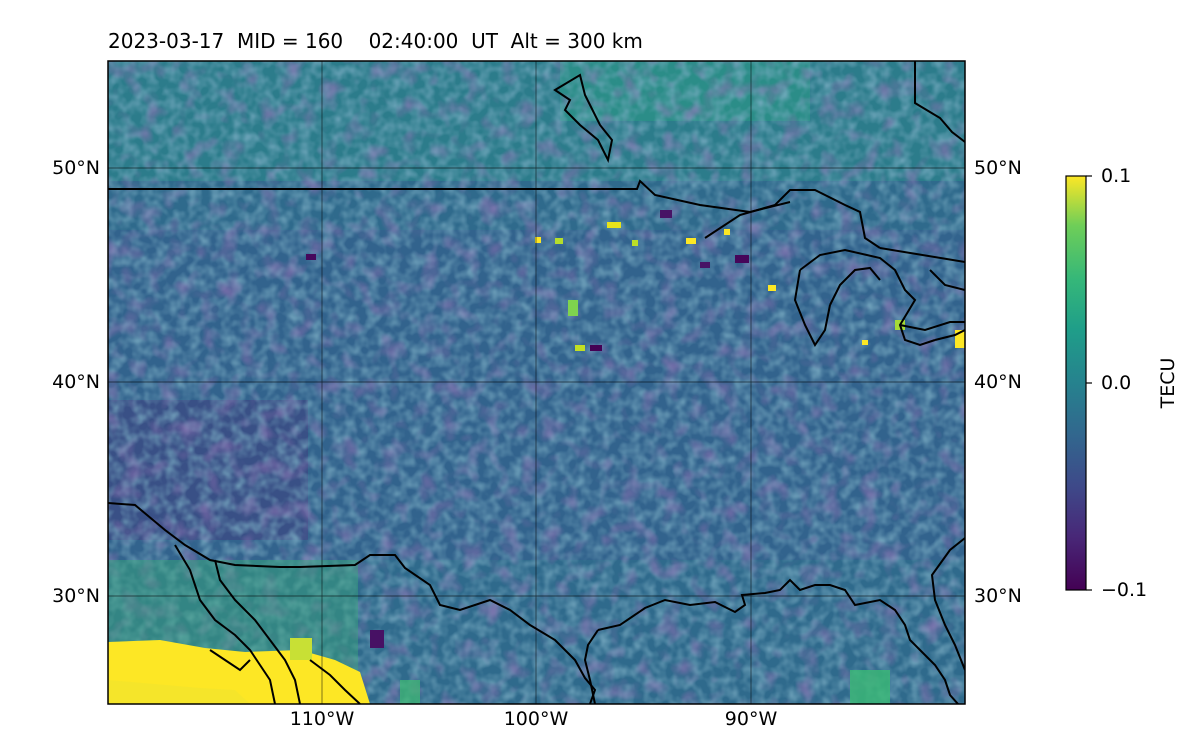 Image resolution: width=1200 pixels, height=750 pixels. I want to click on lat-label-50-right: 50°N, so click(998, 168).